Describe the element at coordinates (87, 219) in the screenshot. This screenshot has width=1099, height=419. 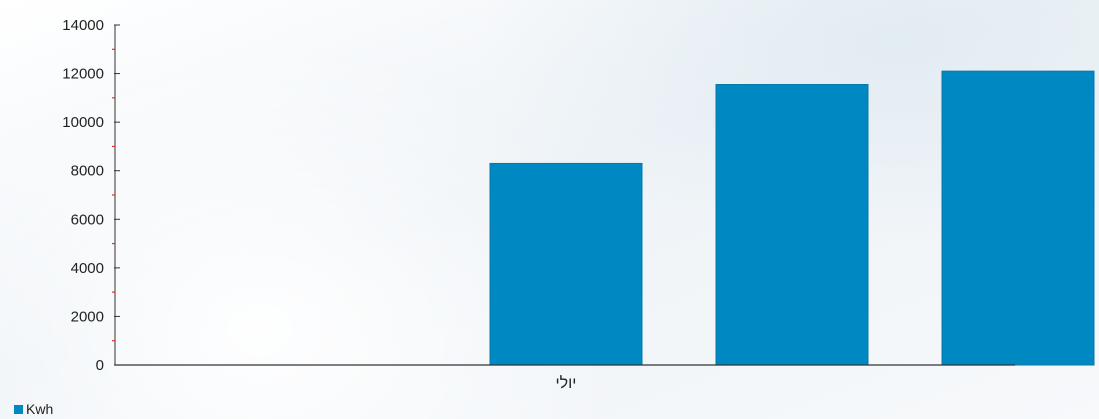
I see `y-tick-label-3: 6000` at that location.